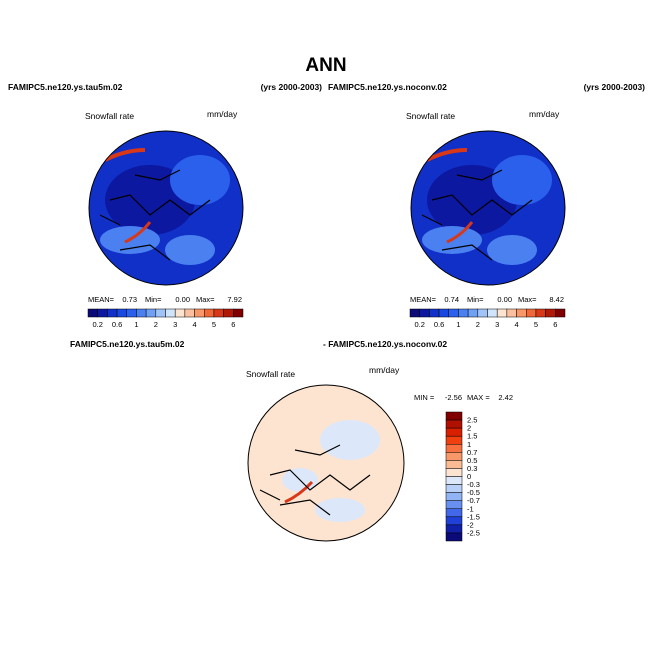  Describe the element at coordinates (424, 397) in the screenshot. I see `stat-label: MIN =` at that location.